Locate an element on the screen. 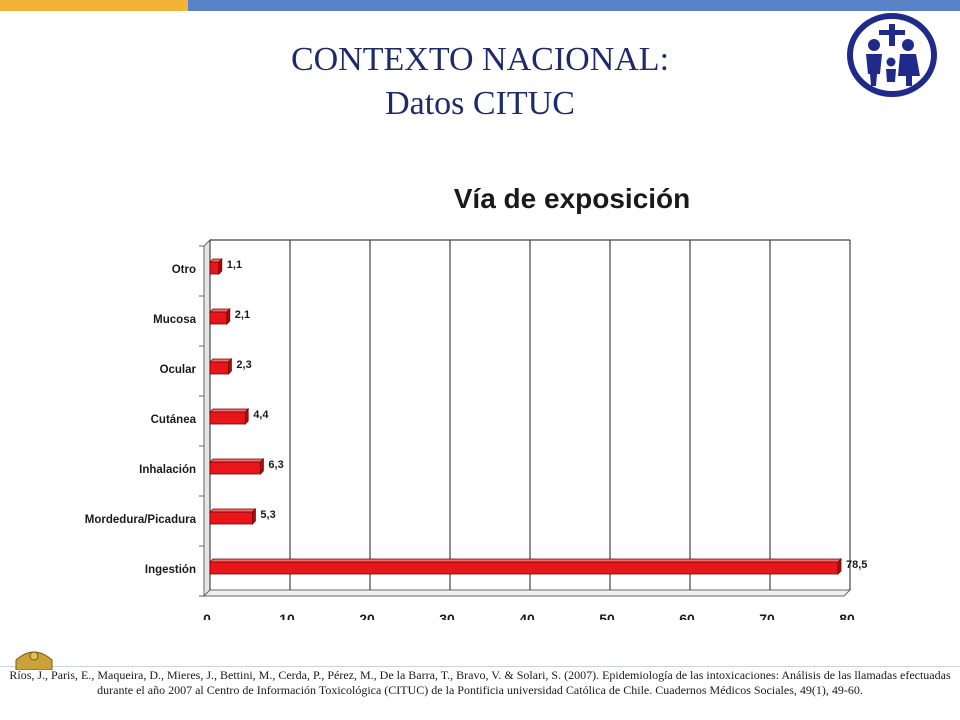 Image resolution: width=960 pixels, height=720 pixels. x-tick-label: 10 is located at coordinates (287, 615).